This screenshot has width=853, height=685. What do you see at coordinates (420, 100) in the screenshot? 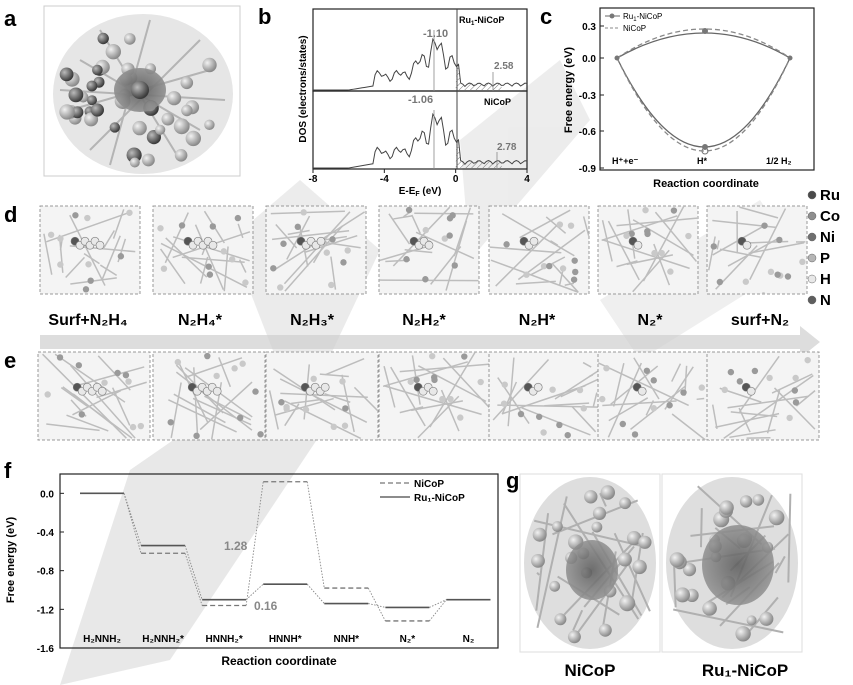
I see `dos-bottom-peak-label: -1.06` at bounding box center [420, 100].